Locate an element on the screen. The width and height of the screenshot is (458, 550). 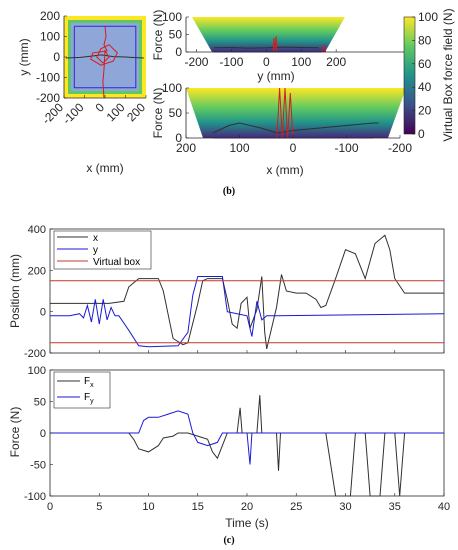
top-right-upper-xtick-label: 200 is located at coordinates (336, 62).